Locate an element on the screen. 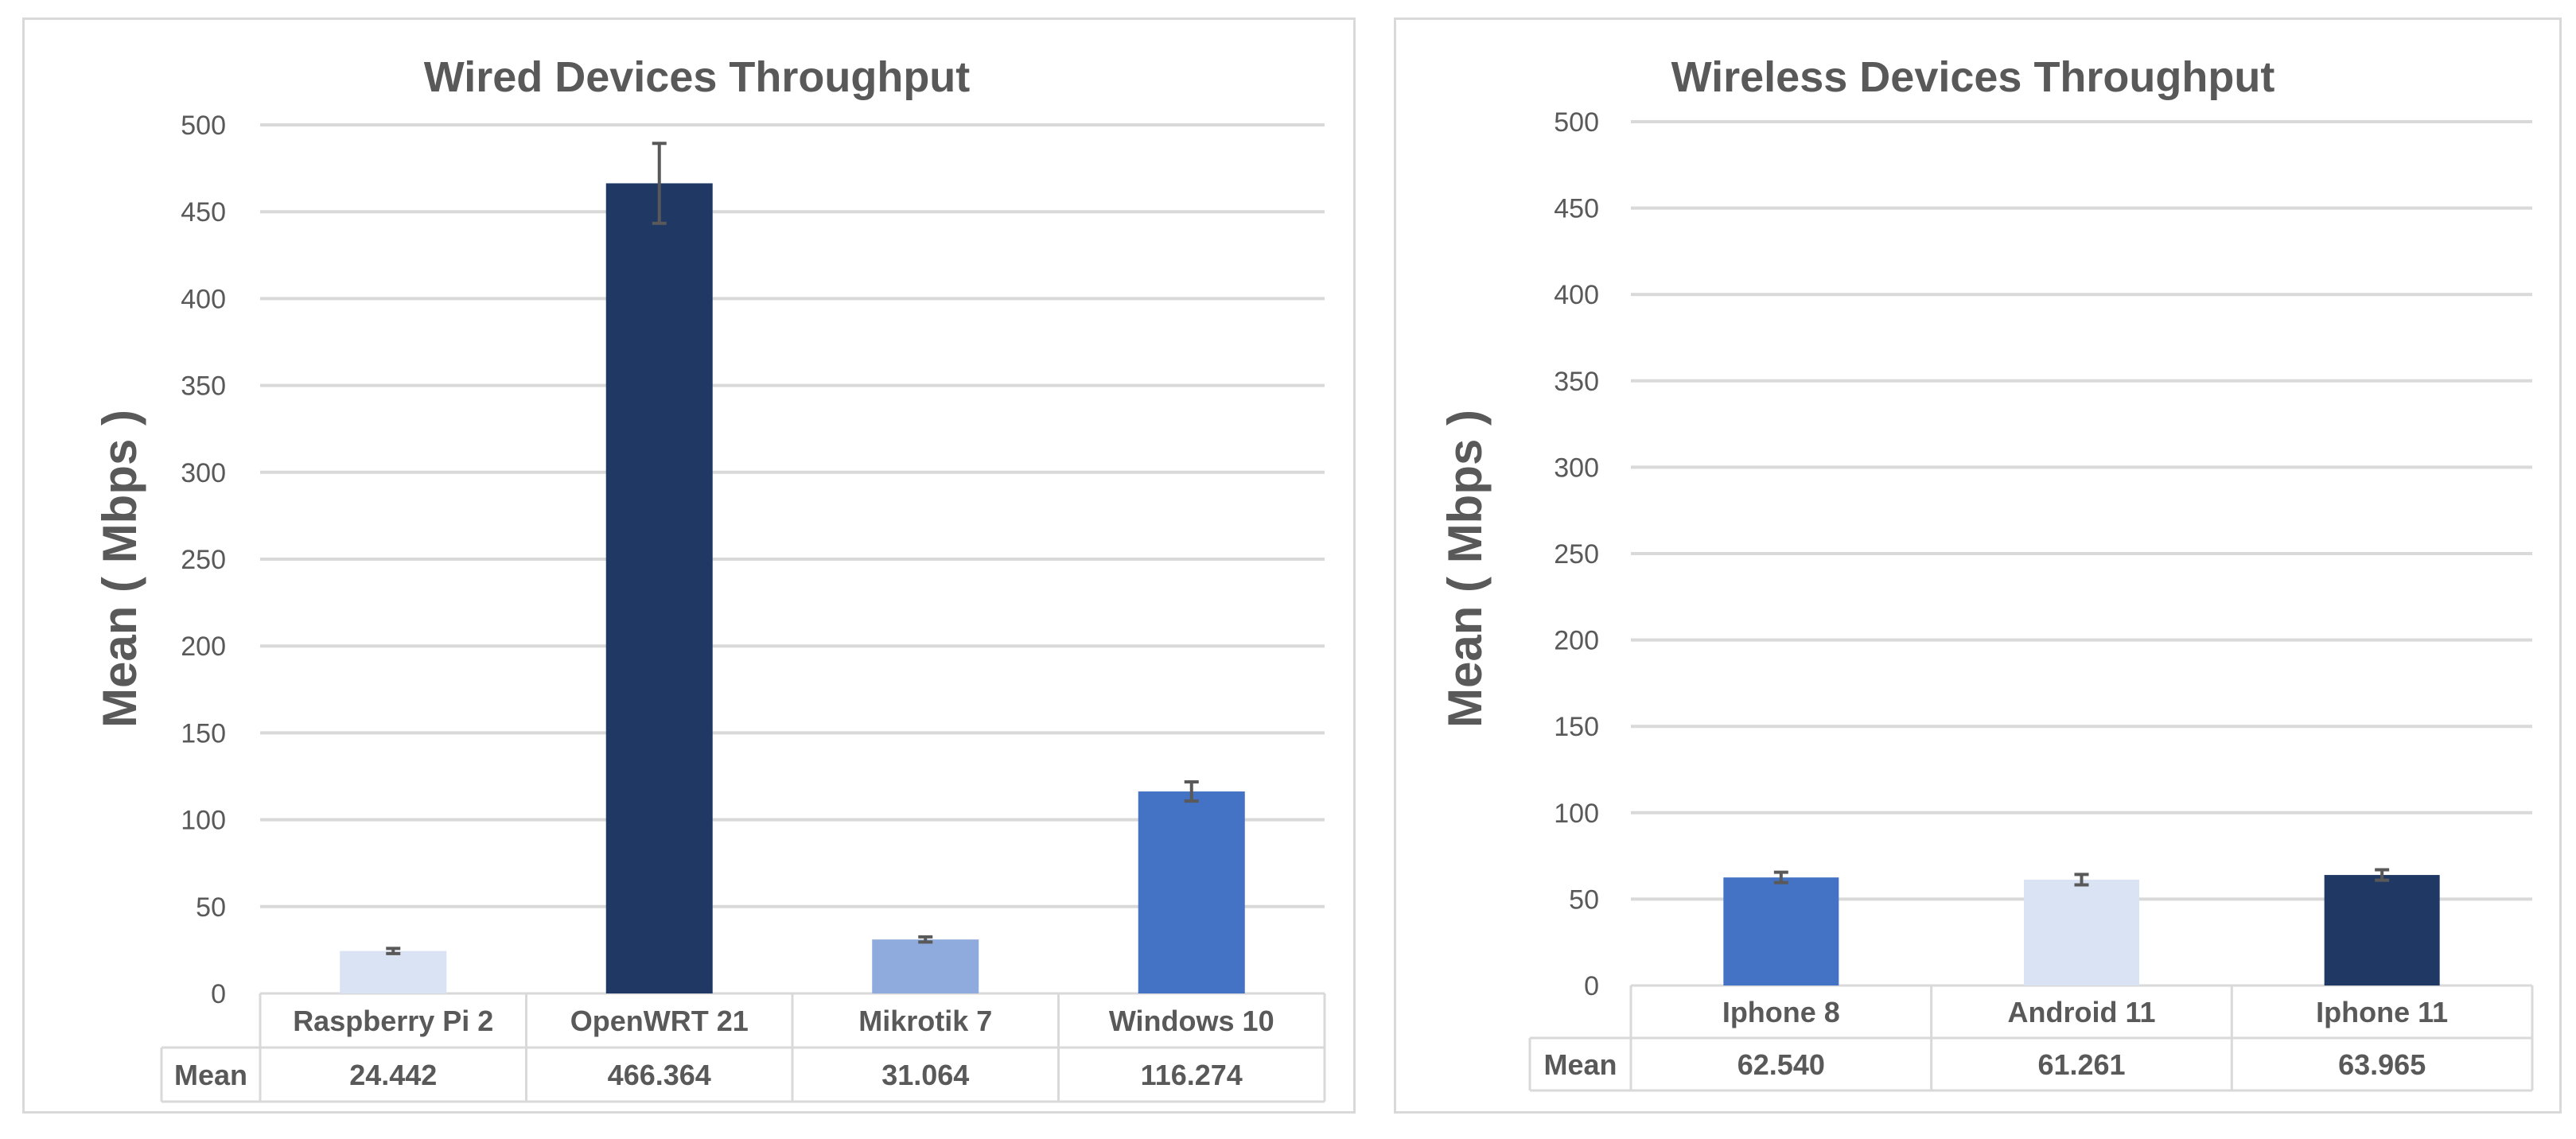  x-category-label: Iphone 11 is located at coordinates (2382, 1012).